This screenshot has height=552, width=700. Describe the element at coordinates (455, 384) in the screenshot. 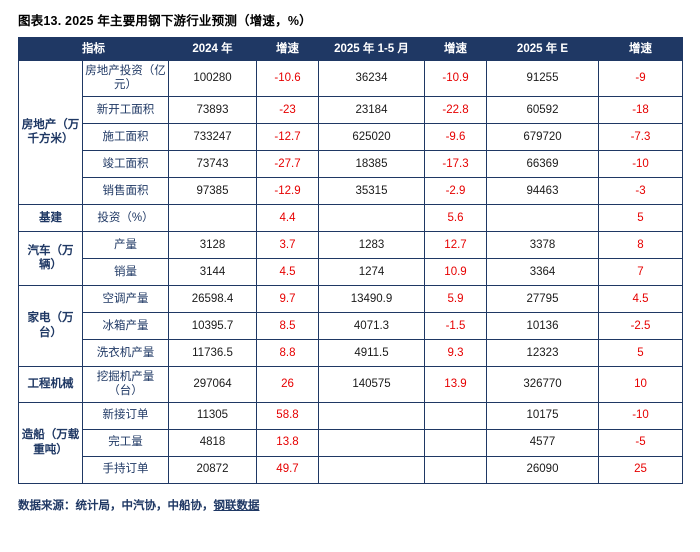

I see `growth-2025-jan-may-cell: 13.9` at that location.